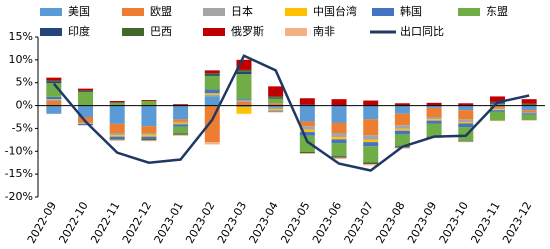  What do you see at coordinates (324, 31) in the screenshot?
I see `legend-label: 南非` at bounding box center [324, 31].